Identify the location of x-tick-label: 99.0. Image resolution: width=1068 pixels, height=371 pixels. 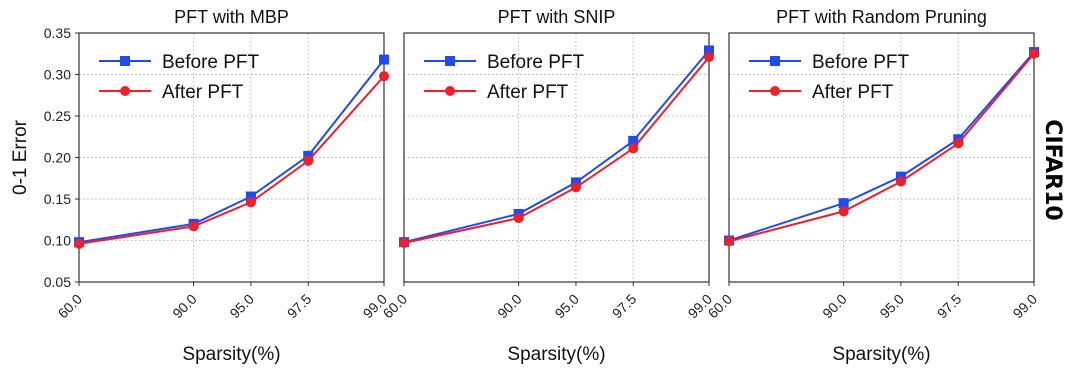
(1025, 306).